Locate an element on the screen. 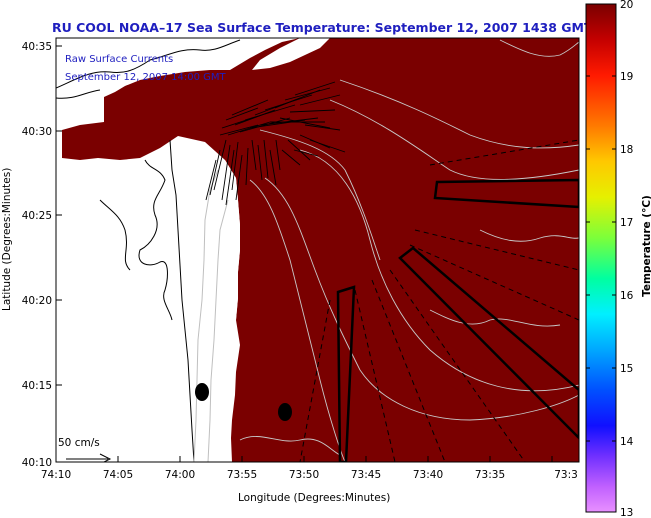 This screenshot has height=518, width=651. y-tick-label: 40:10 is located at coordinates (37, 463).